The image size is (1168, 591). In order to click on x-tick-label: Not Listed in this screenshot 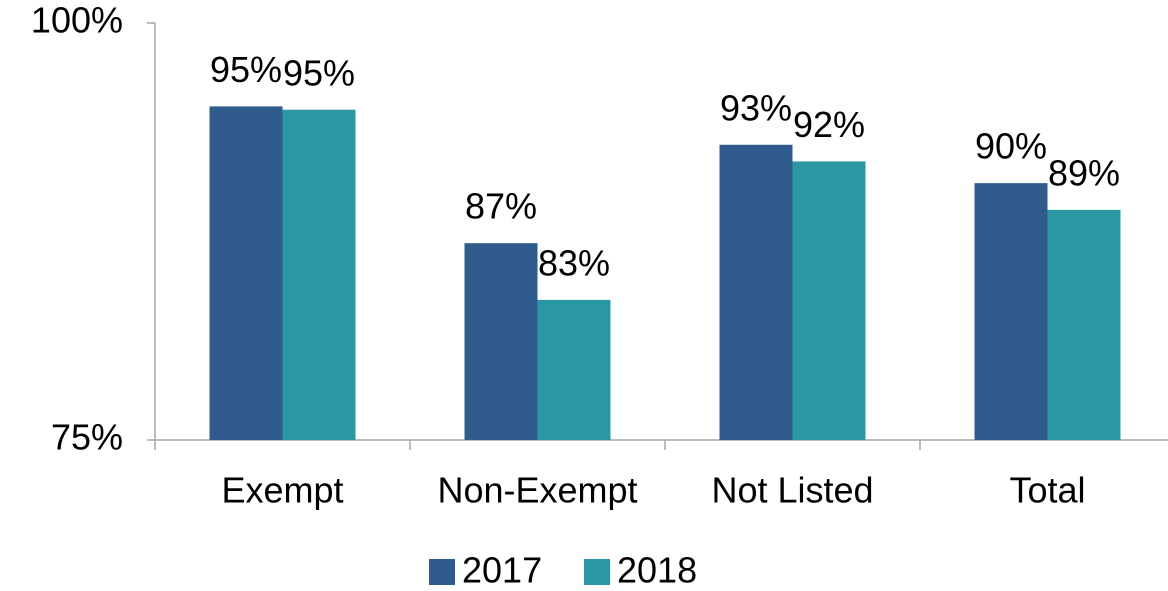, I will do `click(792, 490)`.